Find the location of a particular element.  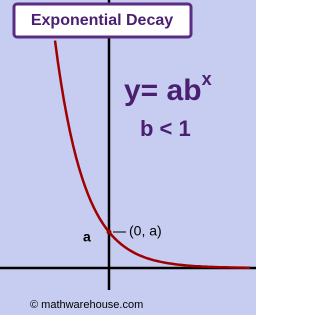

title: Exponential Decay is located at coordinates (102, 20).